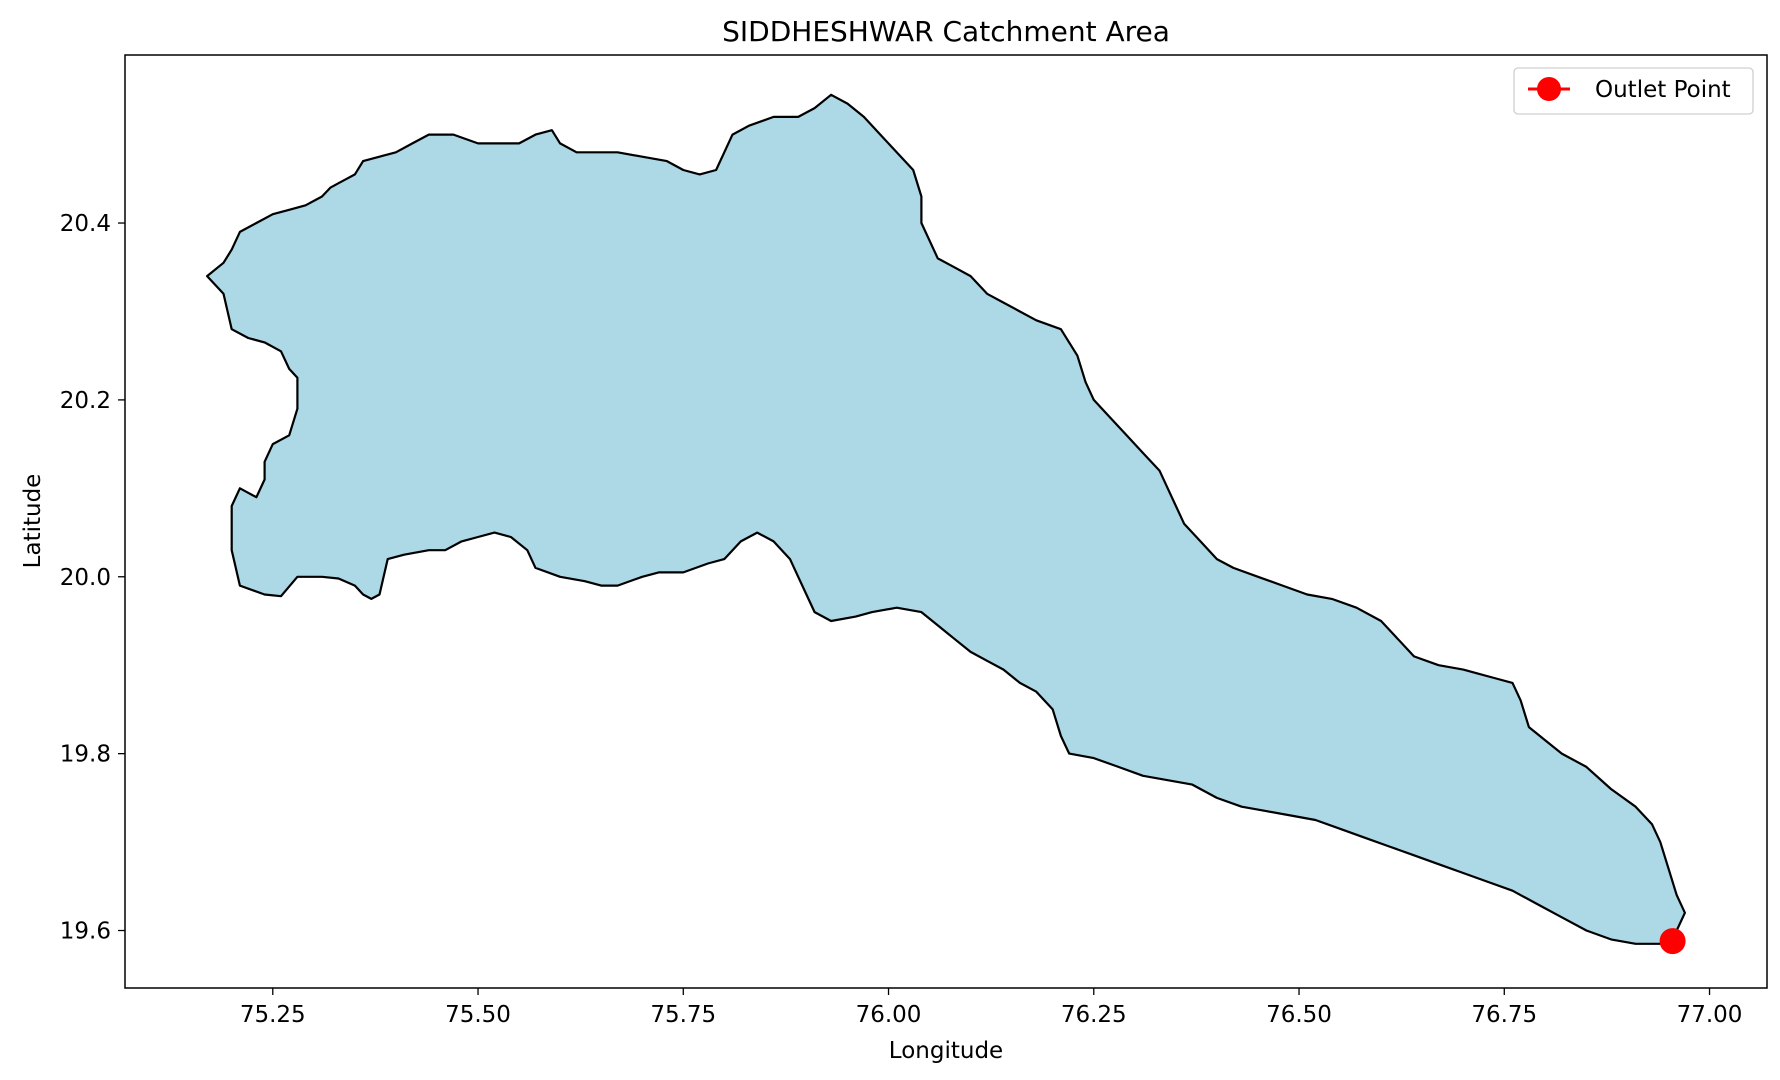  What do you see at coordinates (1672, 941) in the screenshot?
I see `outlet-point-marker` at bounding box center [1672, 941].